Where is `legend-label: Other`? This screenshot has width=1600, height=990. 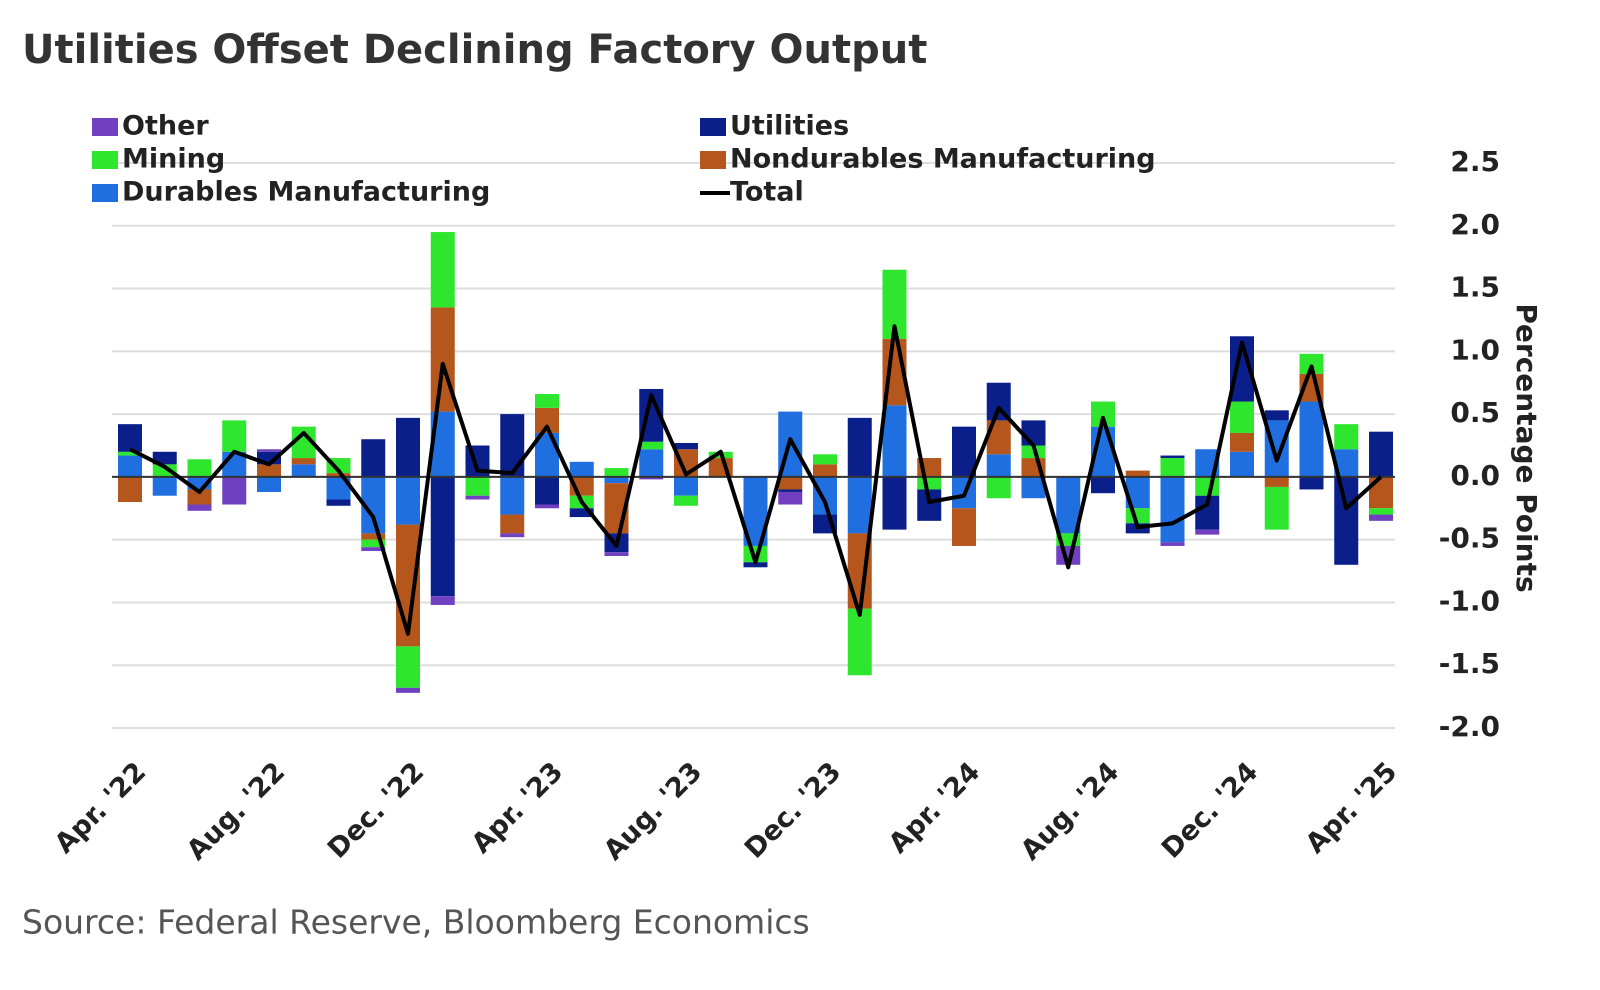 legend-label: Other is located at coordinates (165, 126).